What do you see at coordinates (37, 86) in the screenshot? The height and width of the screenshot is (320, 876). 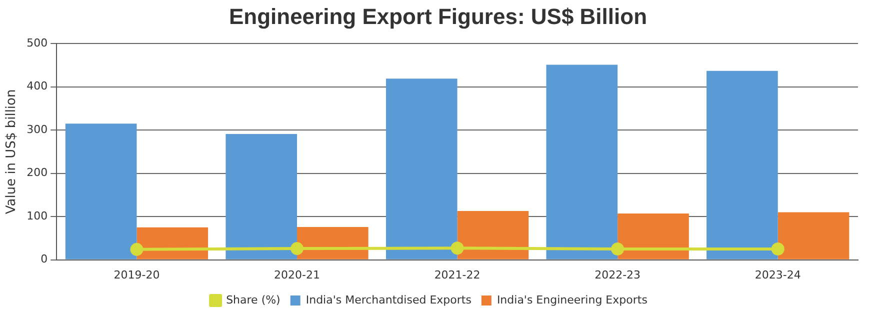 I see `y-tick-label: 400` at bounding box center [37, 86].